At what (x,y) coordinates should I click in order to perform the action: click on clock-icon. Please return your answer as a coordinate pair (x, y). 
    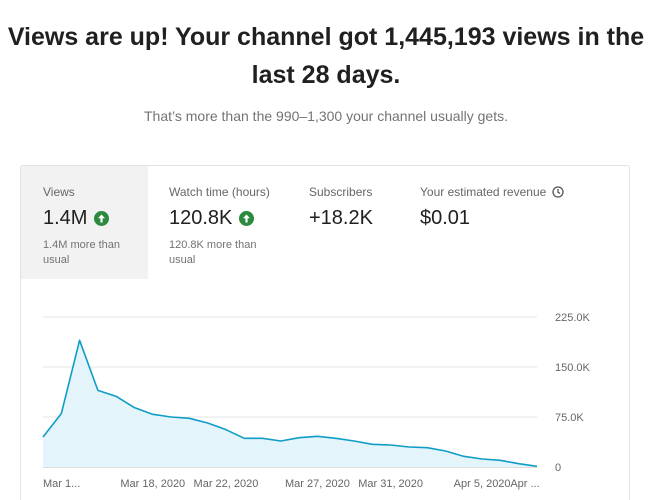
    Looking at the image, I should click on (558, 192).